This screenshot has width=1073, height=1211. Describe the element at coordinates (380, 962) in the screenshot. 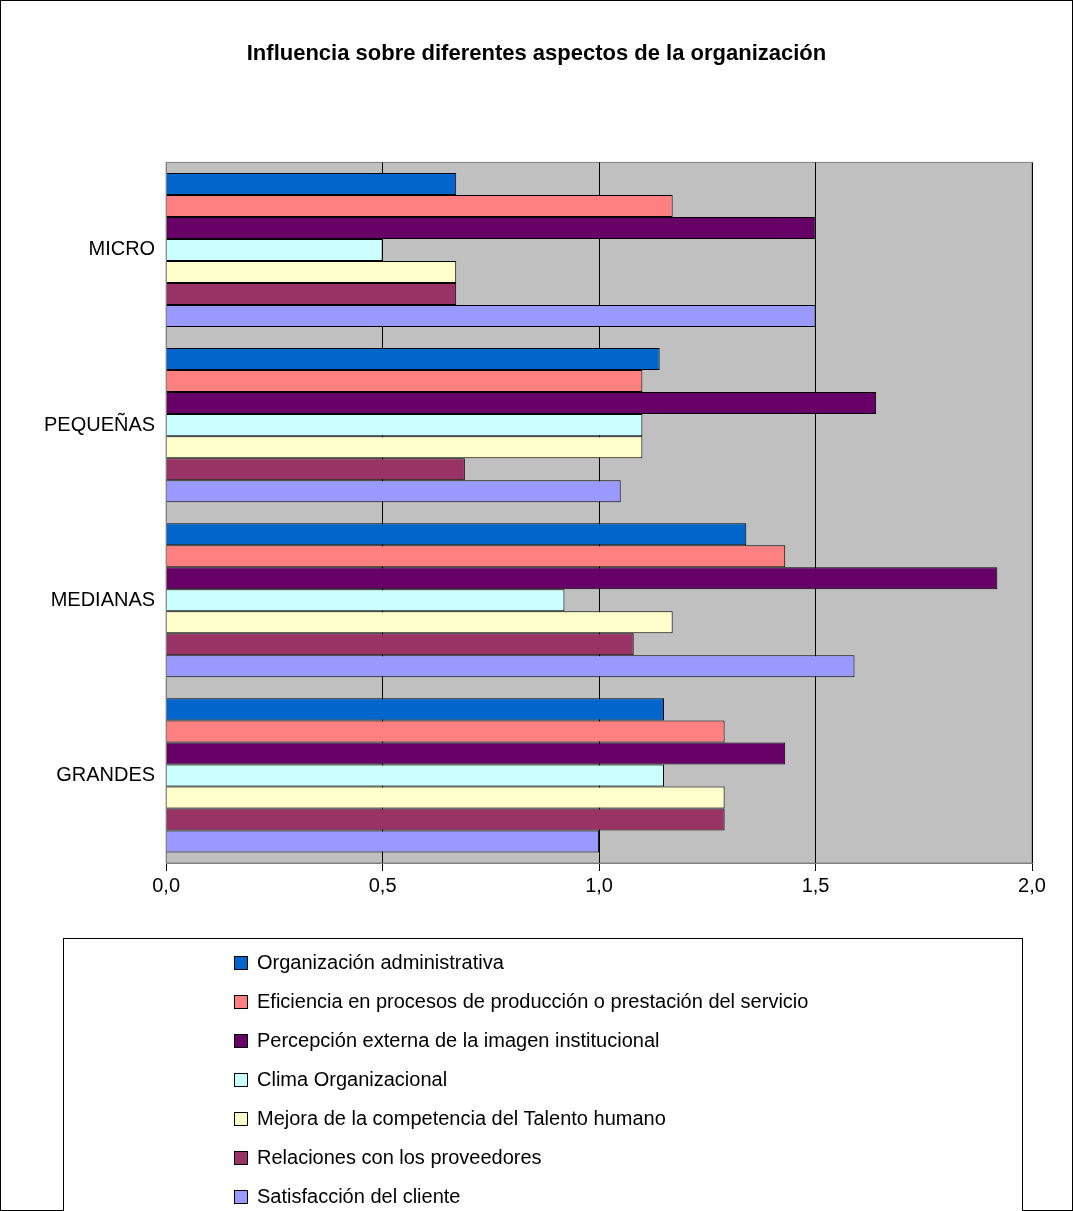

I see `legend-label: Organización administrativa` at that location.